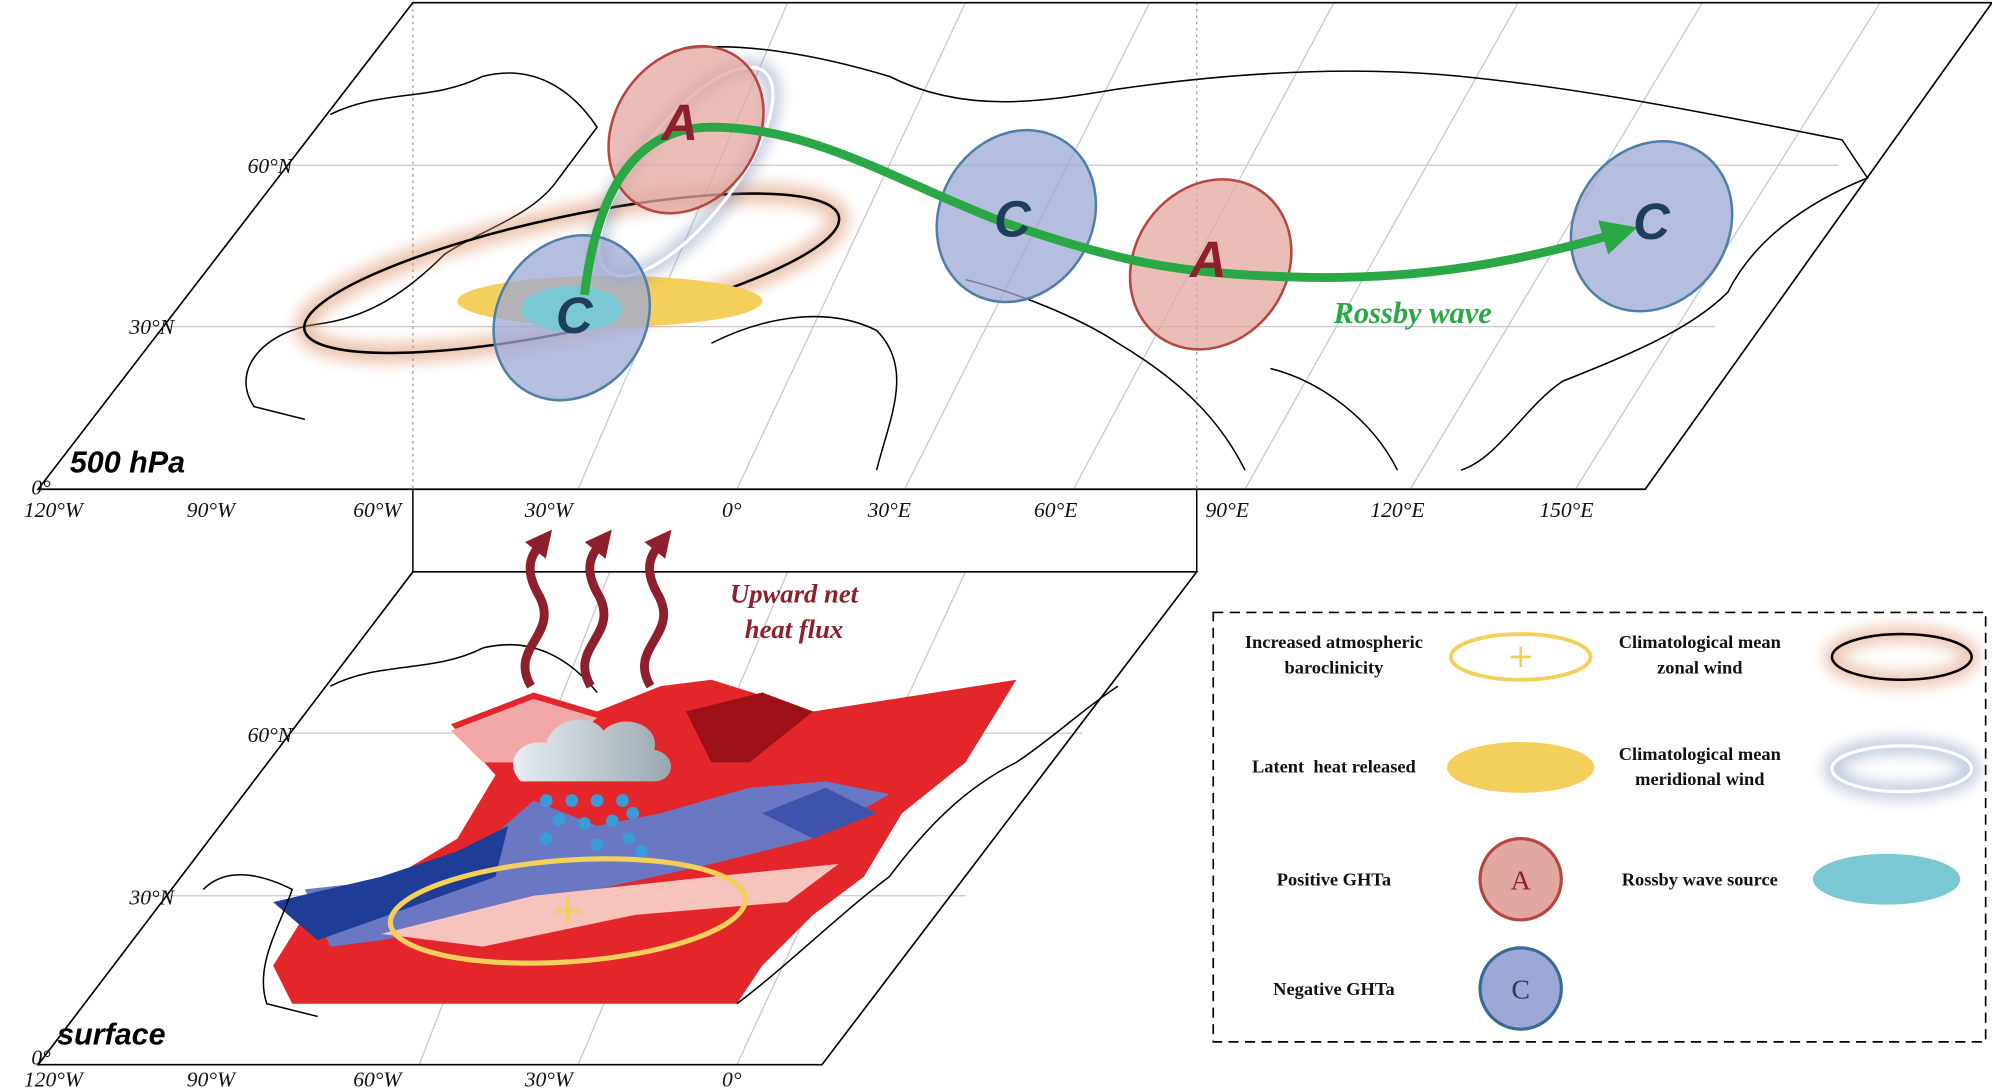  Describe the element at coordinates (1700, 779) in the screenshot. I see `legend-label: meridional wind` at that location.